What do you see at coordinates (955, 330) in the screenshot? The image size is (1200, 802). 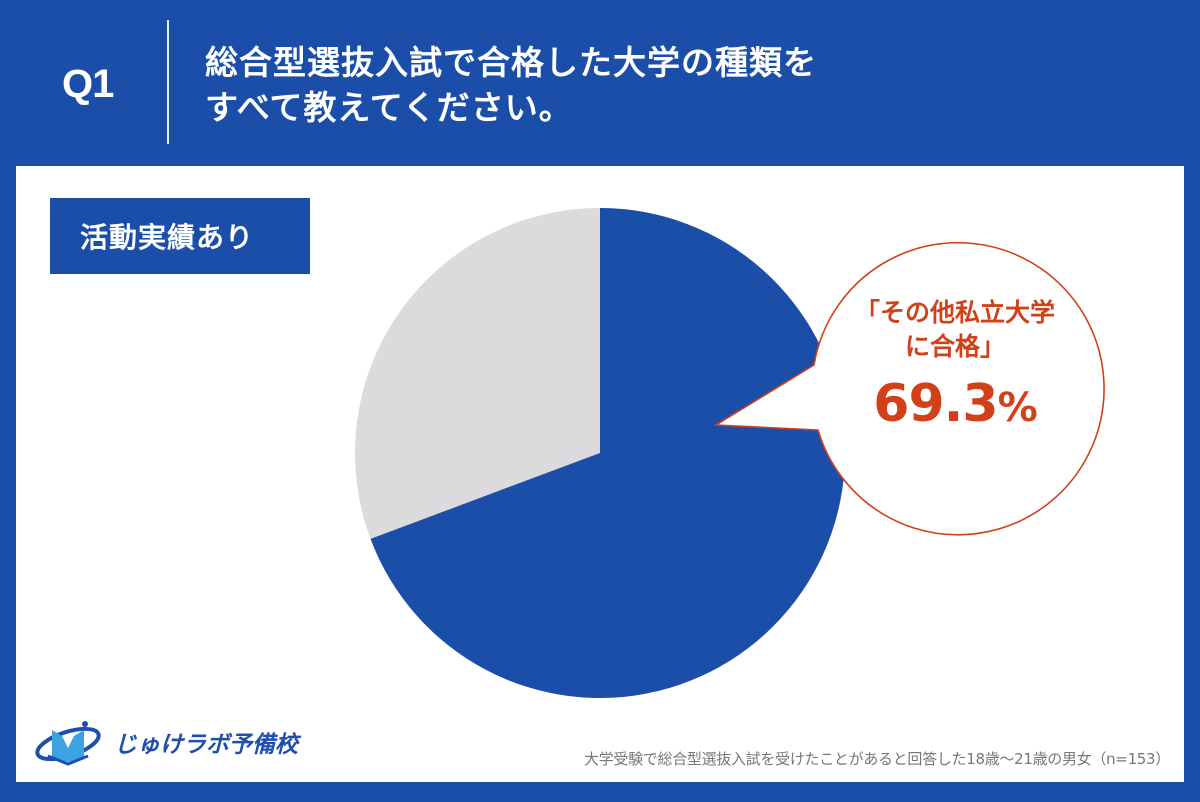 I see `callout-label: 「その他私立大学 に合格」` at bounding box center [955, 330].